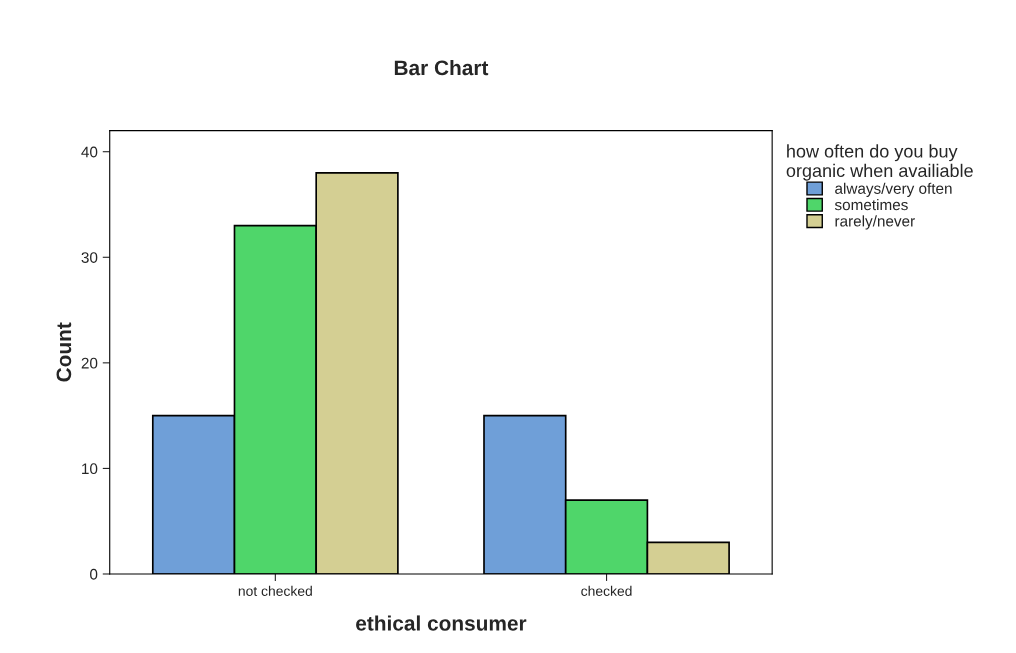 The height and width of the screenshot is (653, 1016). What do you see at coordinates (90, 469) in the screenshot?
I see `y-tick-label: 10` at bounding box center [90, 469].